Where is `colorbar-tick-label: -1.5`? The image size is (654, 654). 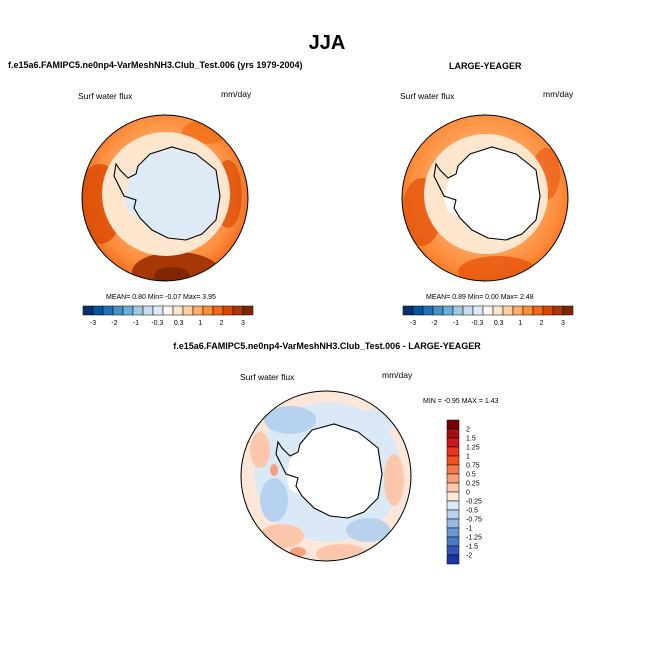
colorbar-tick-label: -1.5 is located at coordinates (472, 547).